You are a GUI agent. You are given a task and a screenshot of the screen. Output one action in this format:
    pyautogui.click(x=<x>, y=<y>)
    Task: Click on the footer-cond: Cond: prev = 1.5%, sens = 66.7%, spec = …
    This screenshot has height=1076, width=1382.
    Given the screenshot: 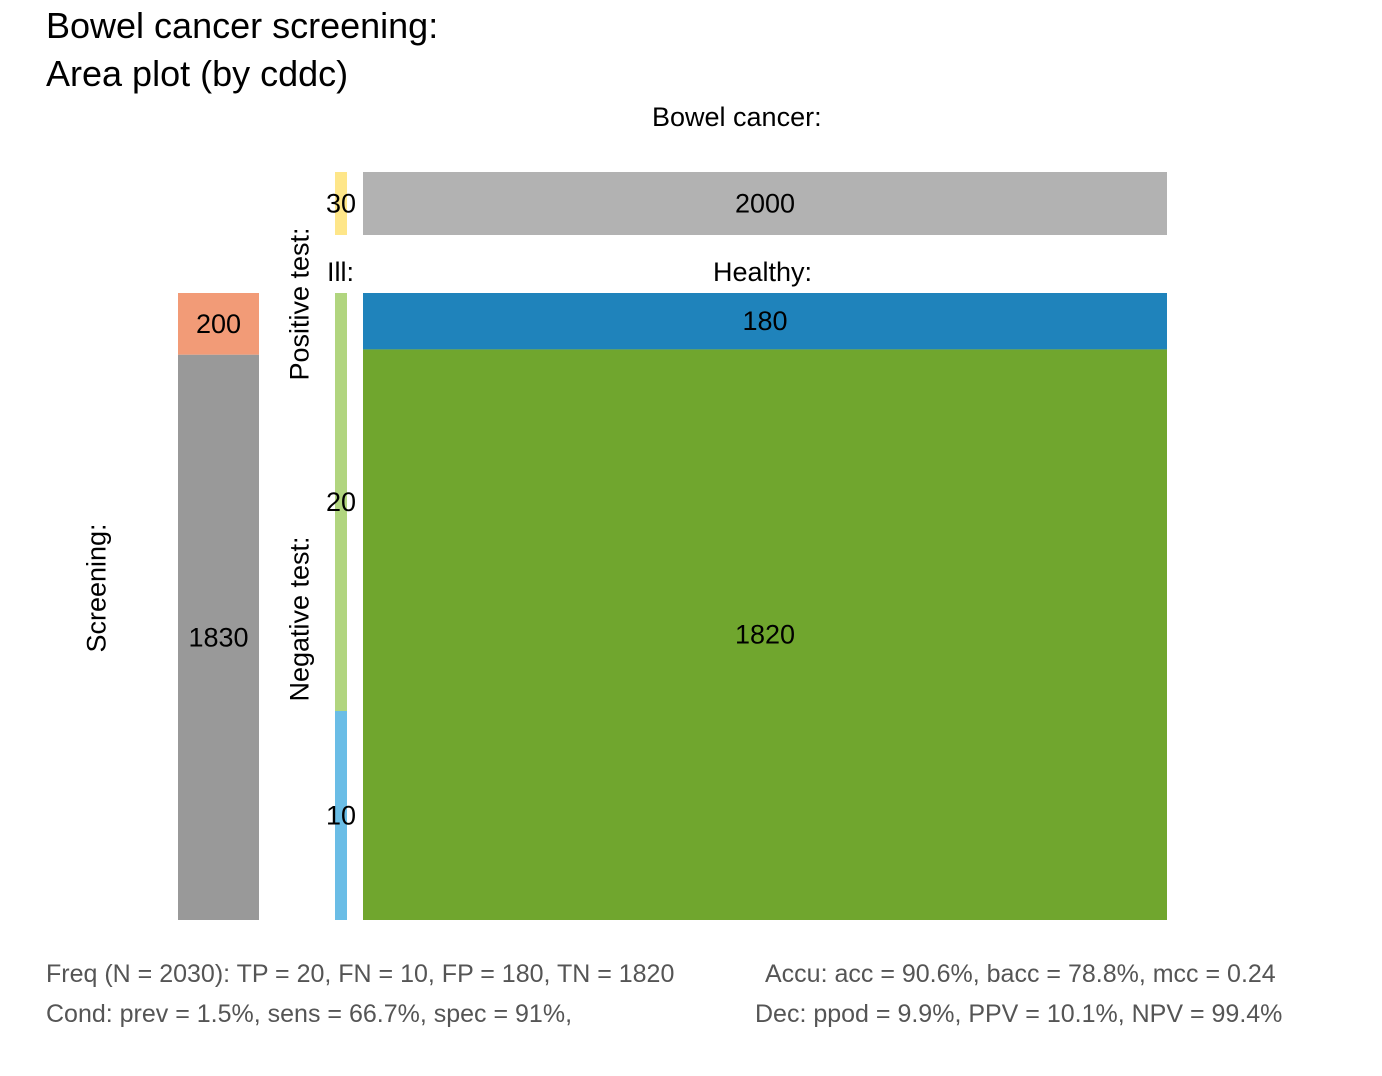 What is the action you would take?
    pyautogui.click(x=309, y=1014)
    